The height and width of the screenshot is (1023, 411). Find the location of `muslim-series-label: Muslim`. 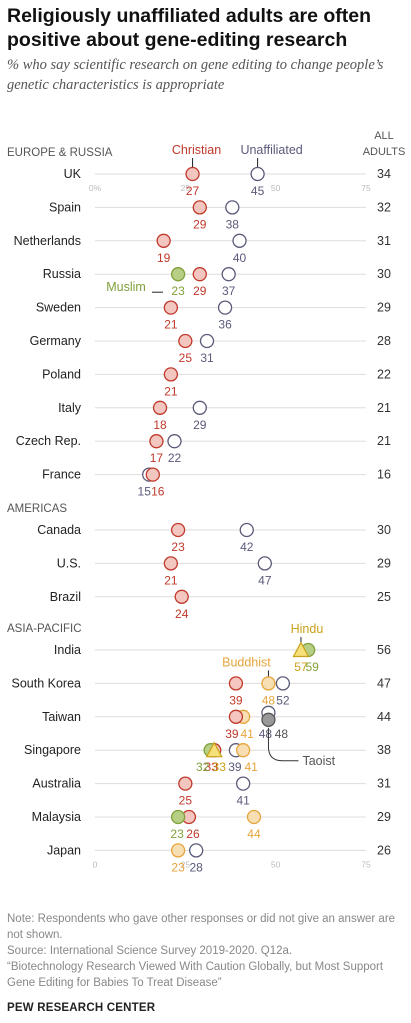

muslim-series-label: Muslim is located at coordinates (126, 287).